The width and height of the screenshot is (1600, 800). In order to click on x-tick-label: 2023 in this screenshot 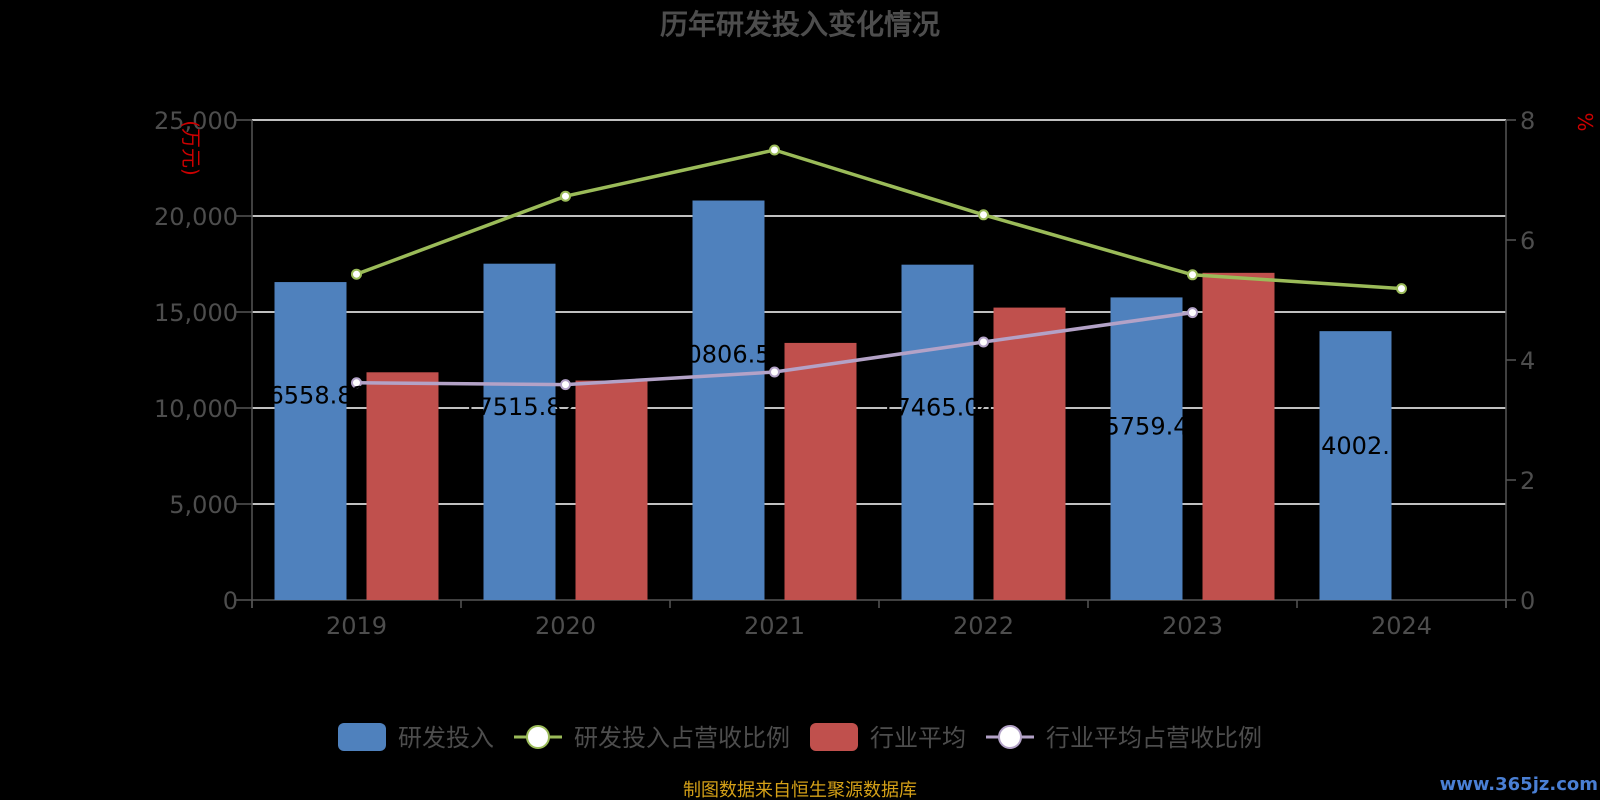, I will do `click(1192, 626)`.